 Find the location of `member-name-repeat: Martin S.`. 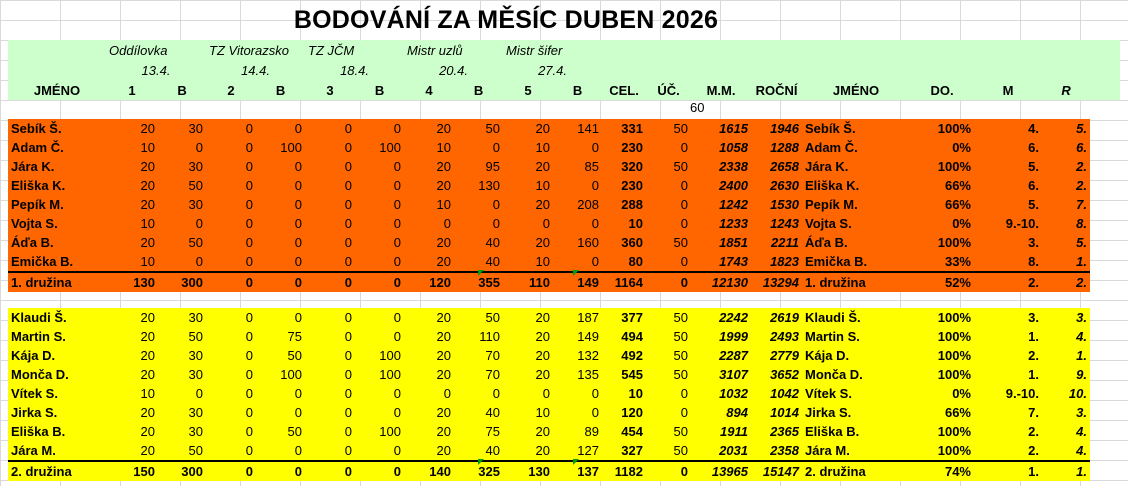

member-name-repeat: Martin S. is located at coordinates (832, 336).